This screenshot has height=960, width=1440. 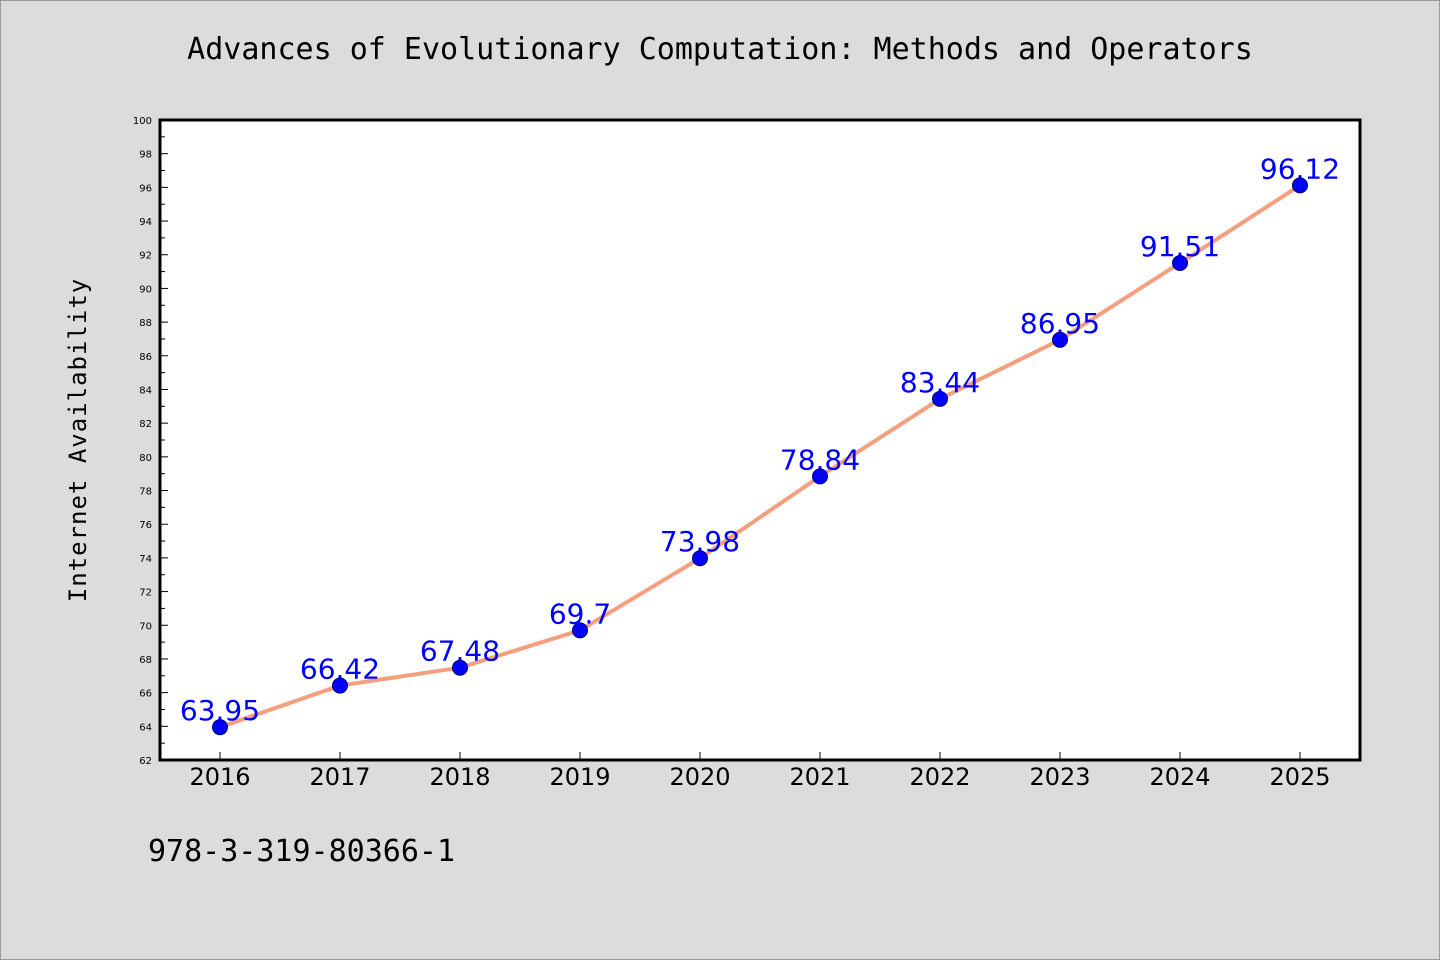 I want to click on y-tick-label: 88, so click(x=145, y=323).